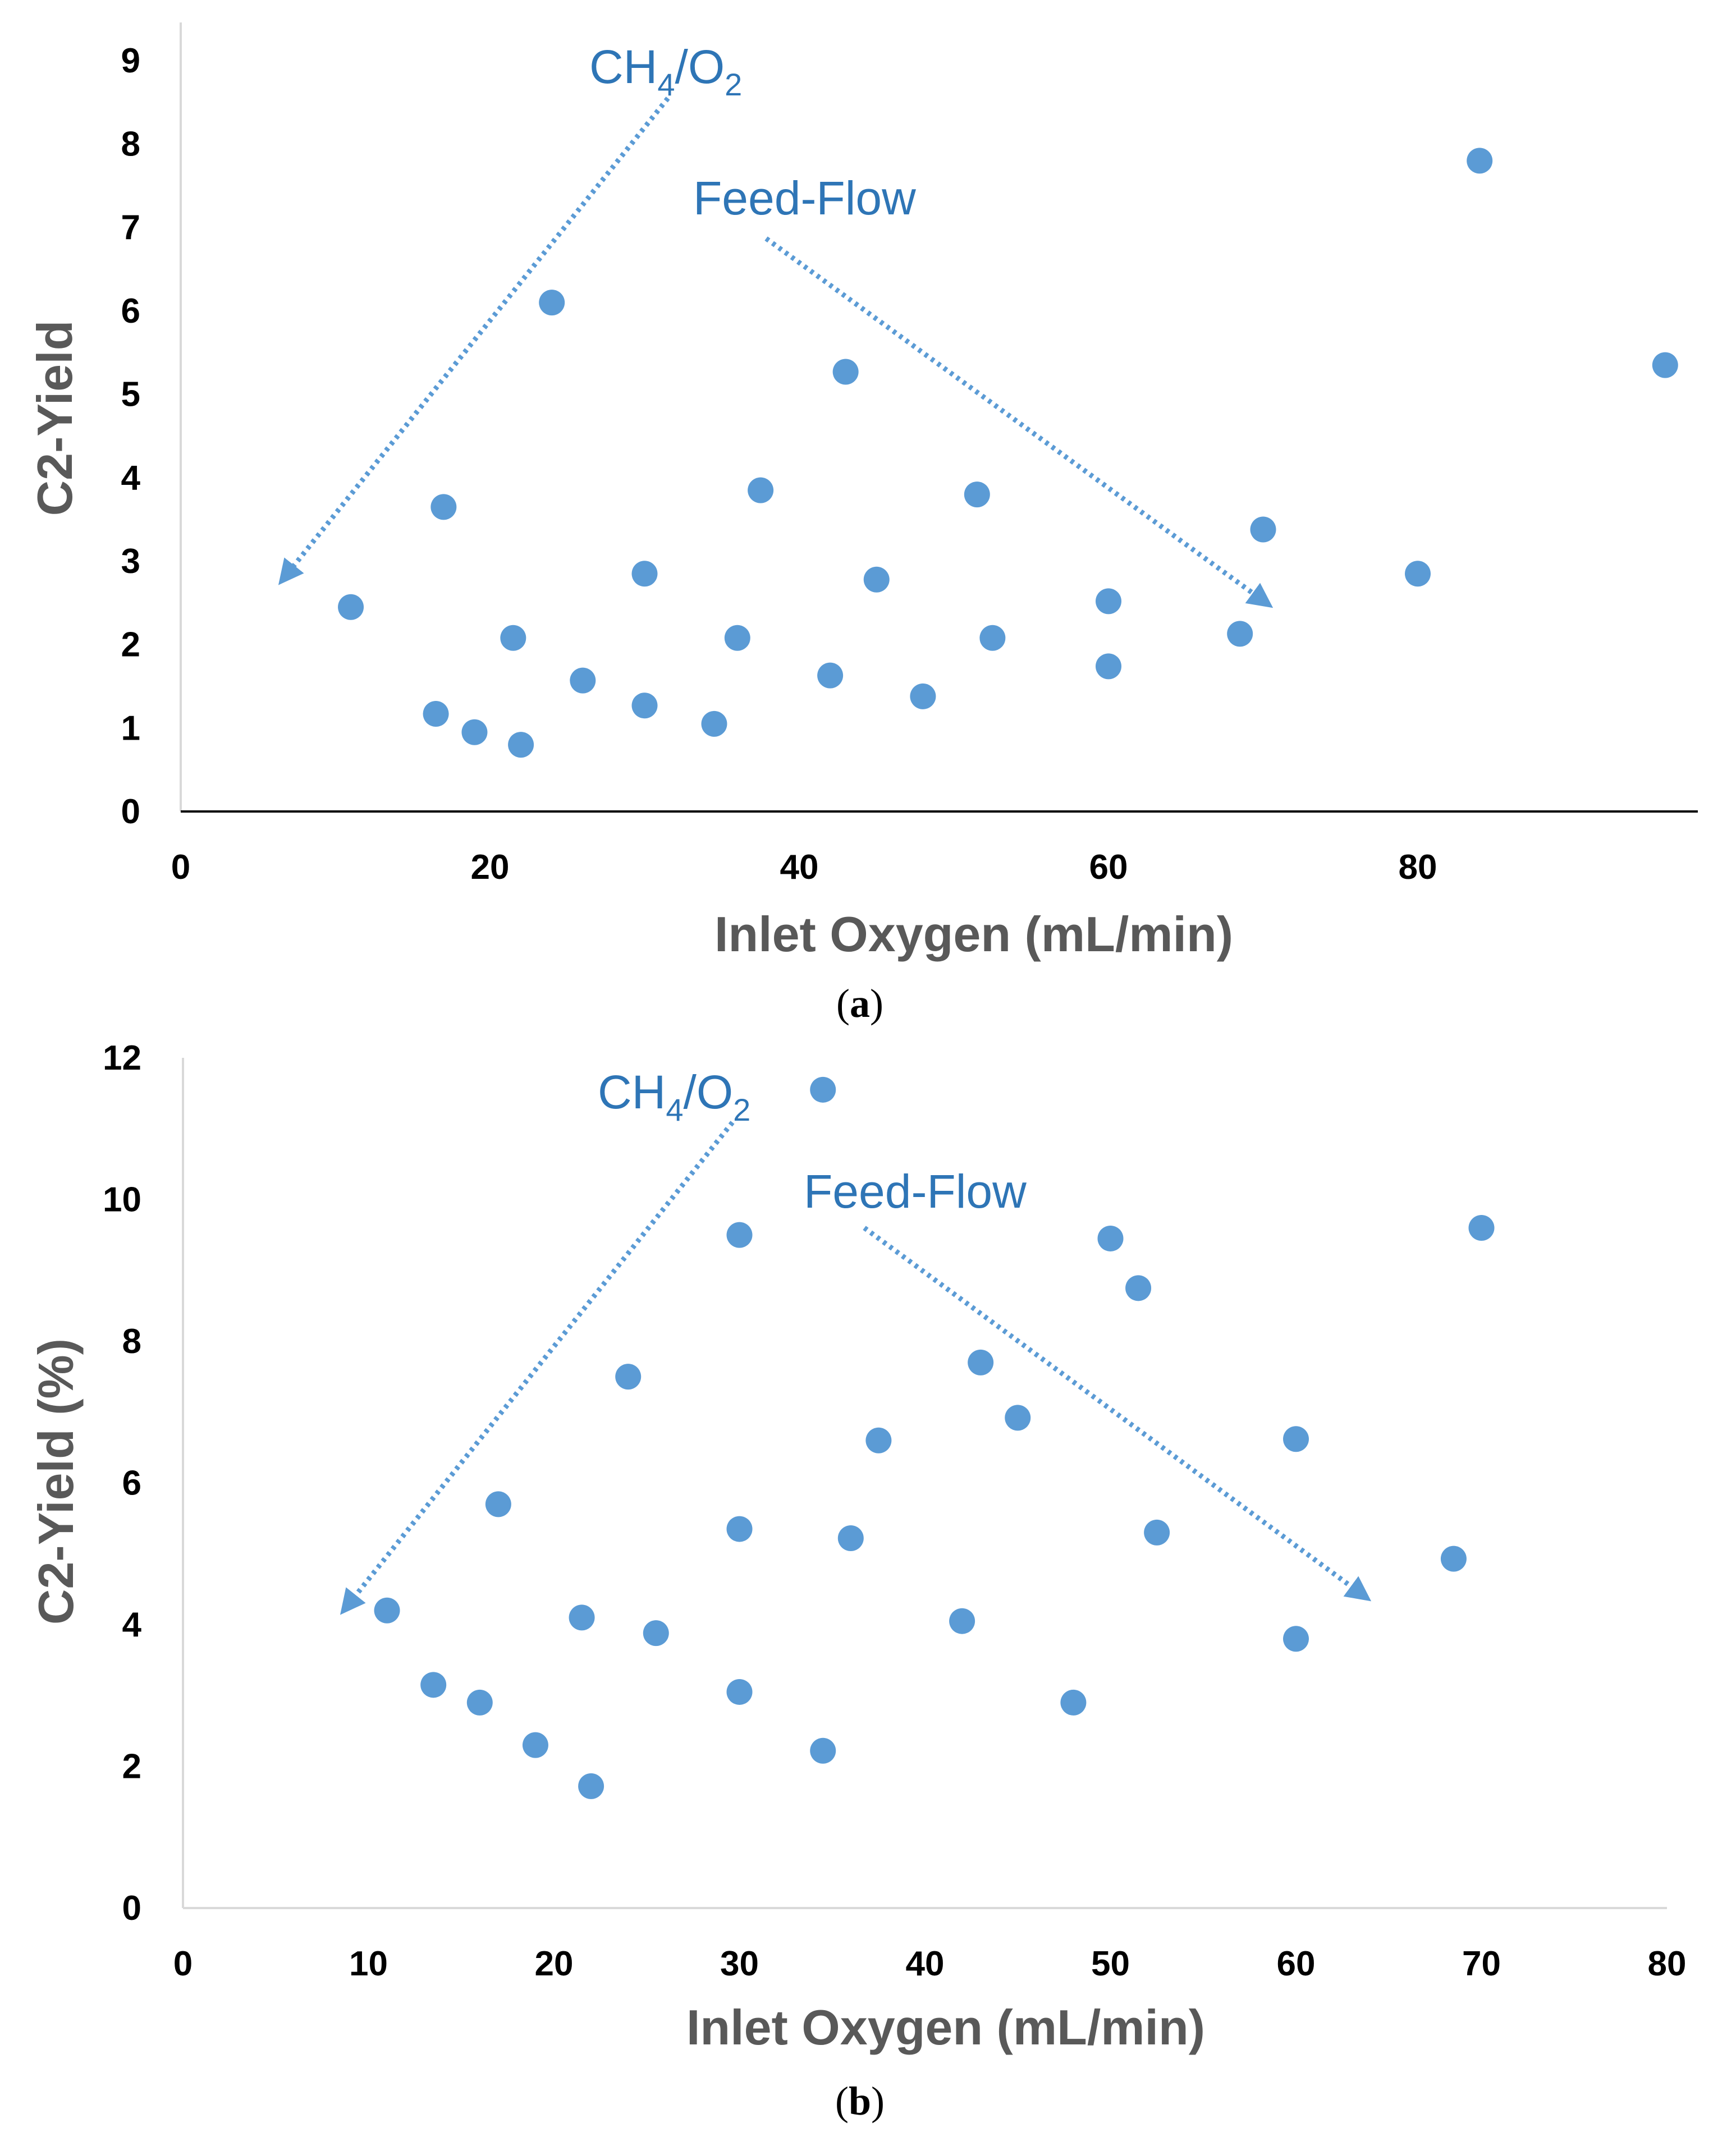 Image resolution: width=1736 pixels, height=2137 pixels. Describe the element at coordinates (860, 1003) in the screenshot. I see `panel-caption-a: (a)` at that location.